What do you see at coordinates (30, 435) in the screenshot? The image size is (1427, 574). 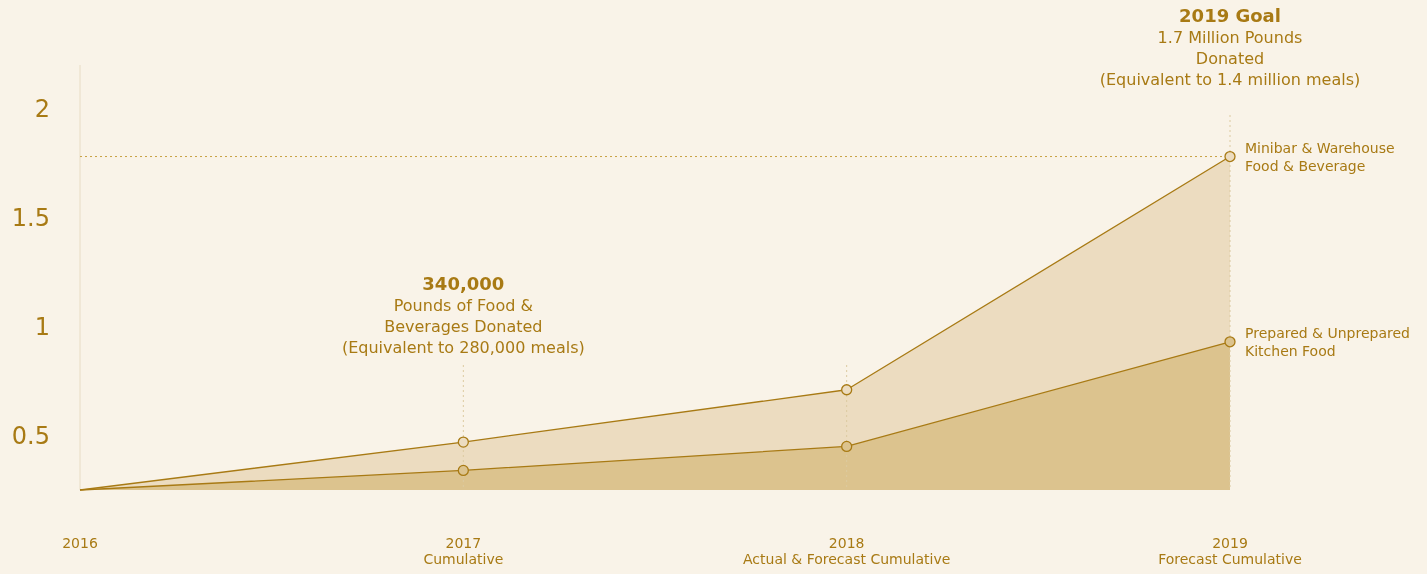 I see `y-tick-label: 0.5` at bounding box center [30, 435].